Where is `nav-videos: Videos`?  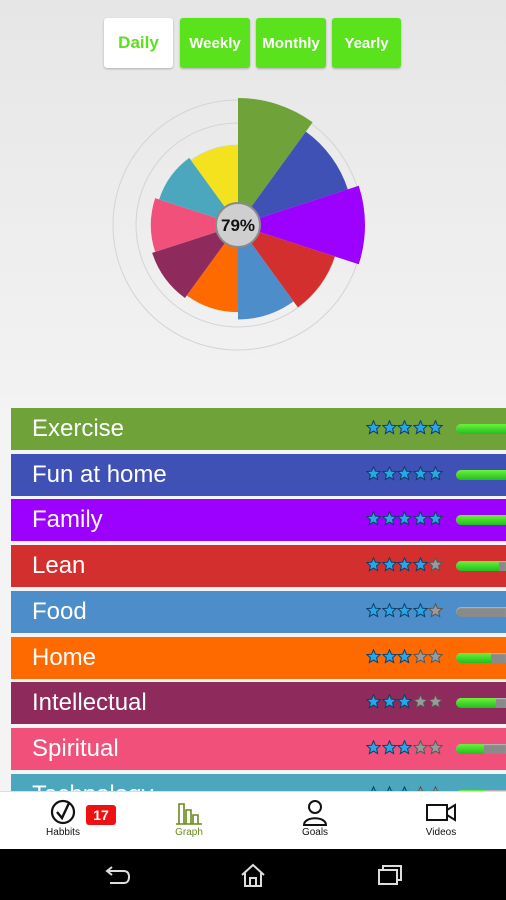
nav-videos: Videos is located at coordinates (441, 821).